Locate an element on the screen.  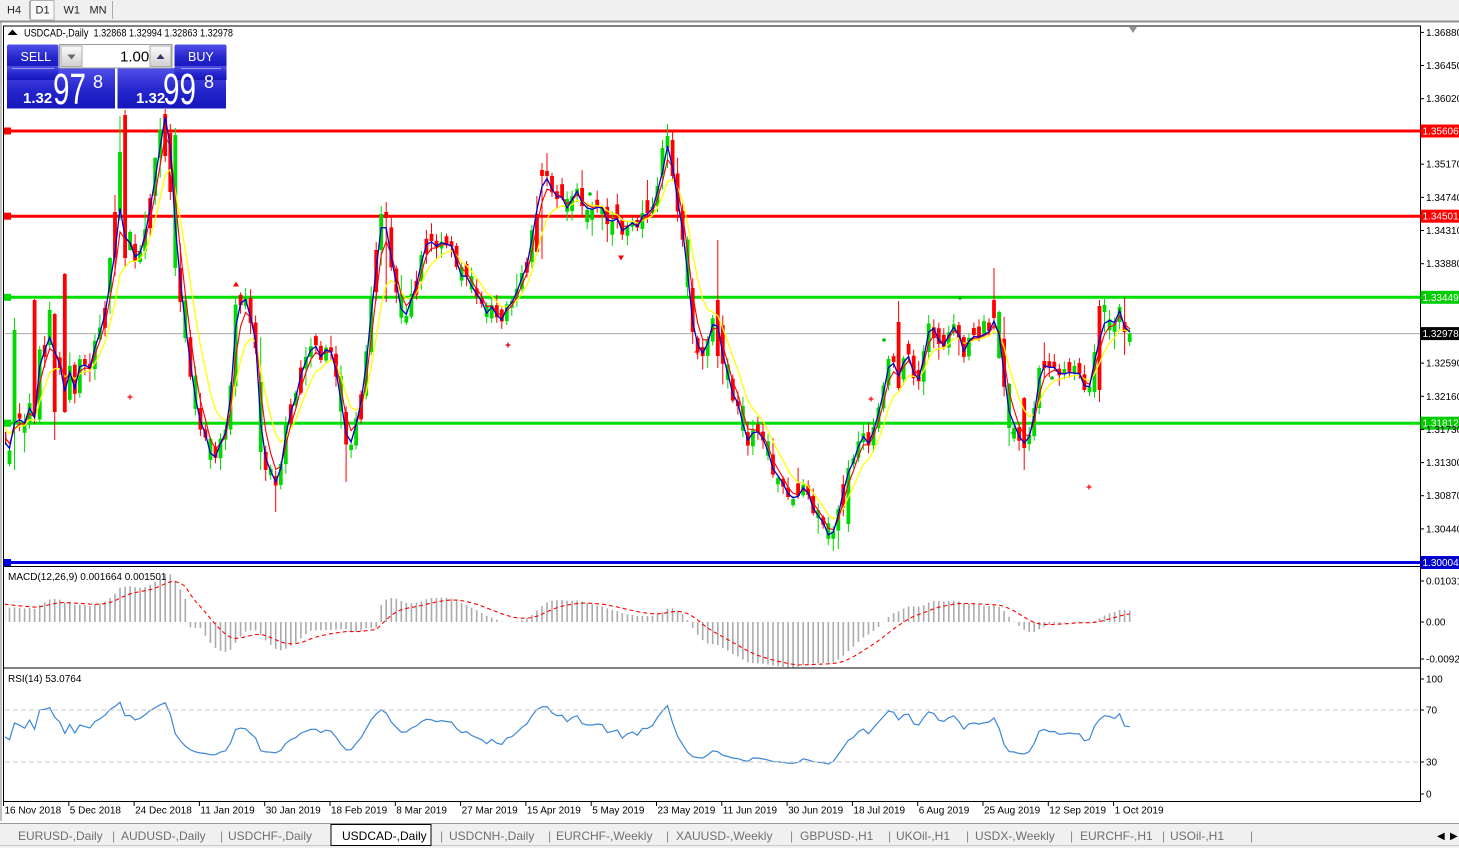
svg-text: 0.00 is located at coordinates (1436, 623).